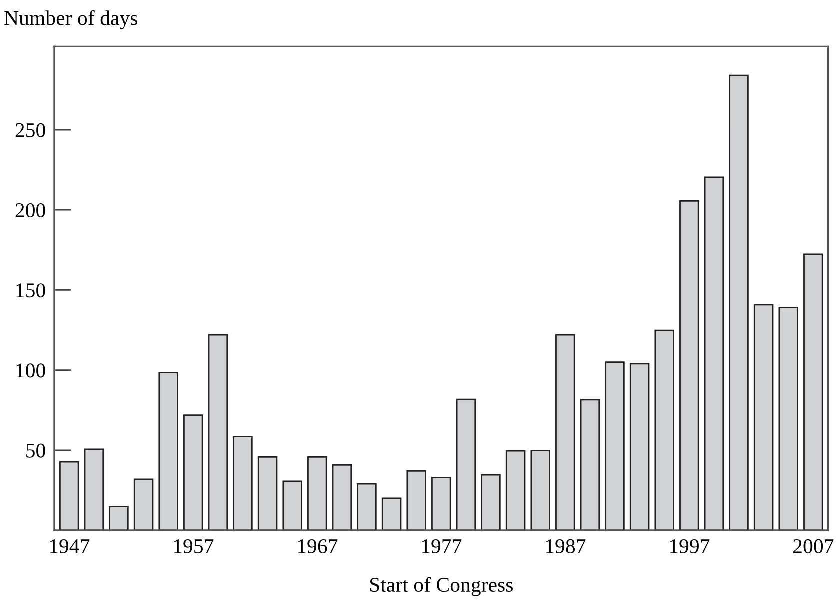 This screenshot has width=837, height=603. I want to click on x-tick-label: 1967, so click(318, 546).